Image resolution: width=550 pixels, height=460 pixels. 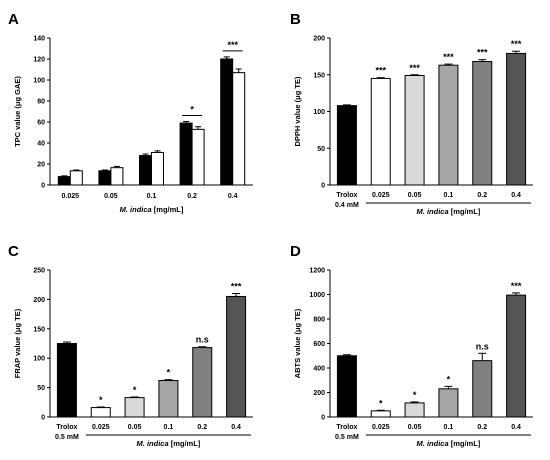 What do you see at coordinates (39, 39) in the screenshot?
I see `y-tick-label: 140` at bounding box center [39, 39].